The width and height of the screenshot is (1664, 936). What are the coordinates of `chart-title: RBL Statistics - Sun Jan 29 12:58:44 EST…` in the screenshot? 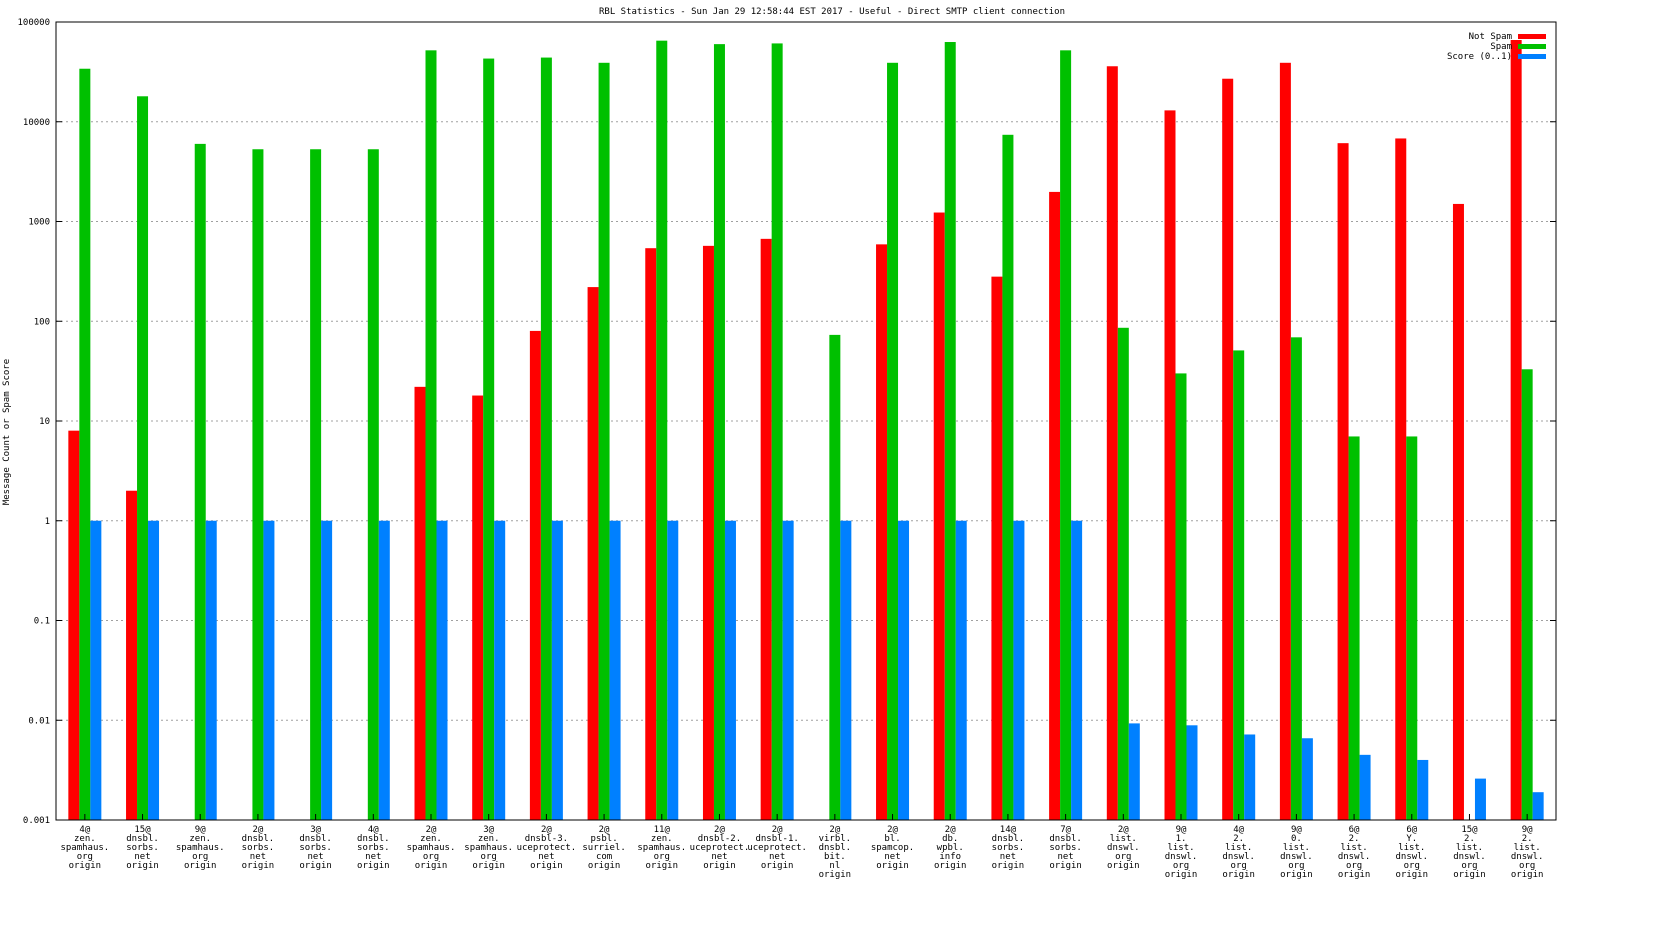 It's located at (832, 12).